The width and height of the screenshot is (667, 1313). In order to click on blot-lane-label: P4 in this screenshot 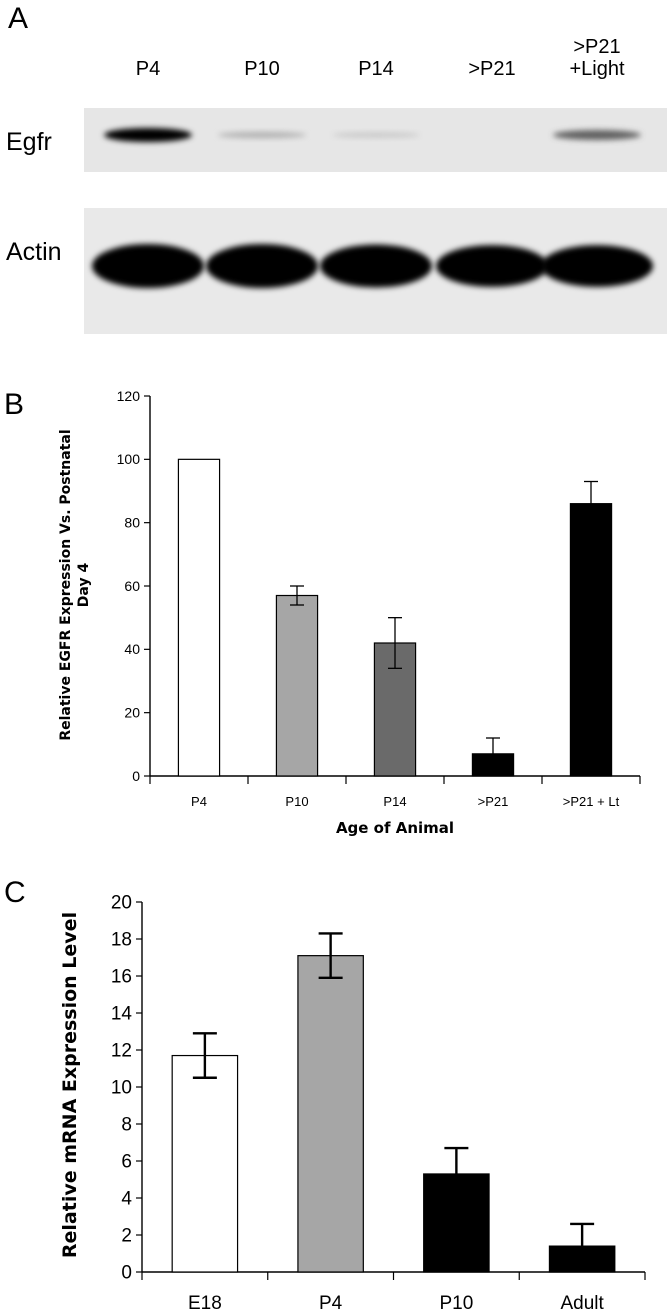, I will do `click(148, 69)`.